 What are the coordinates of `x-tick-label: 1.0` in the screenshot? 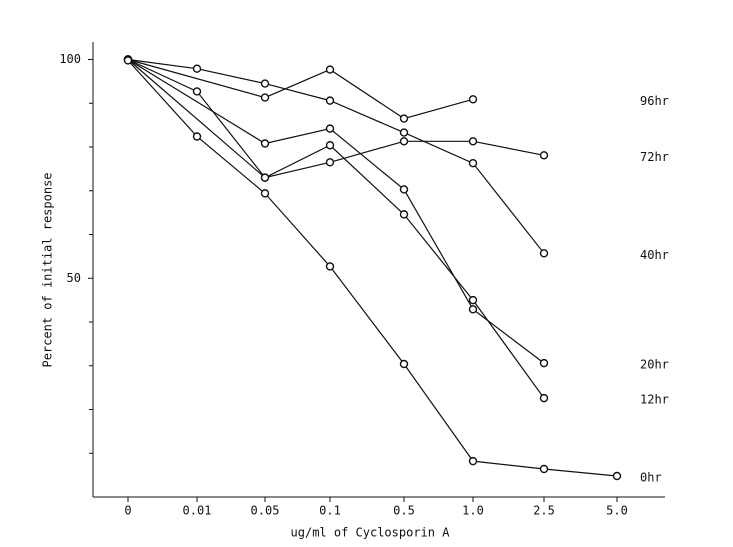 It's located at (473, 511).